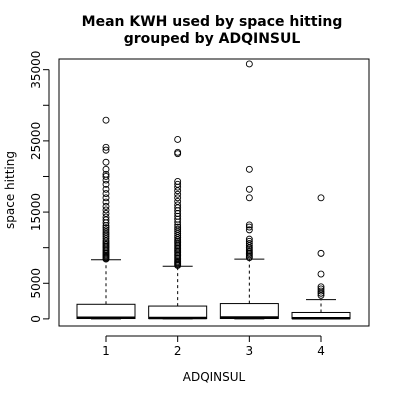 This screenshot has height=400, width=400. I want to click on y-axis-label: space hitting, so click(10, 190).